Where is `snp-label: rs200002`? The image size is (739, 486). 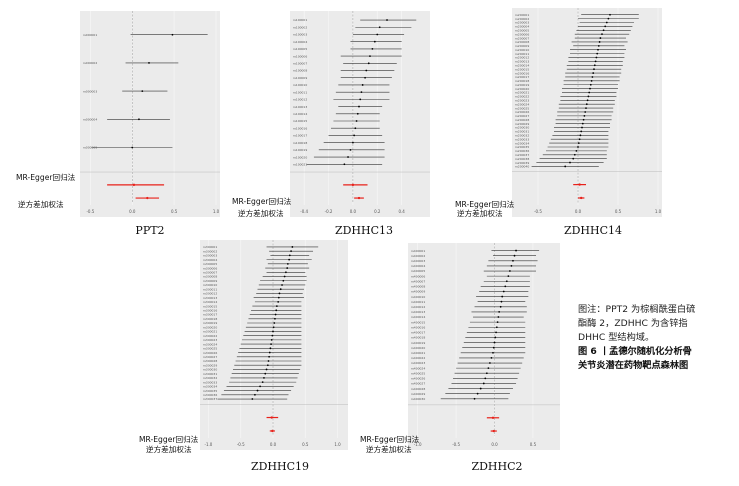
snp-label: rs200002 is located at coordinates (522, 19).